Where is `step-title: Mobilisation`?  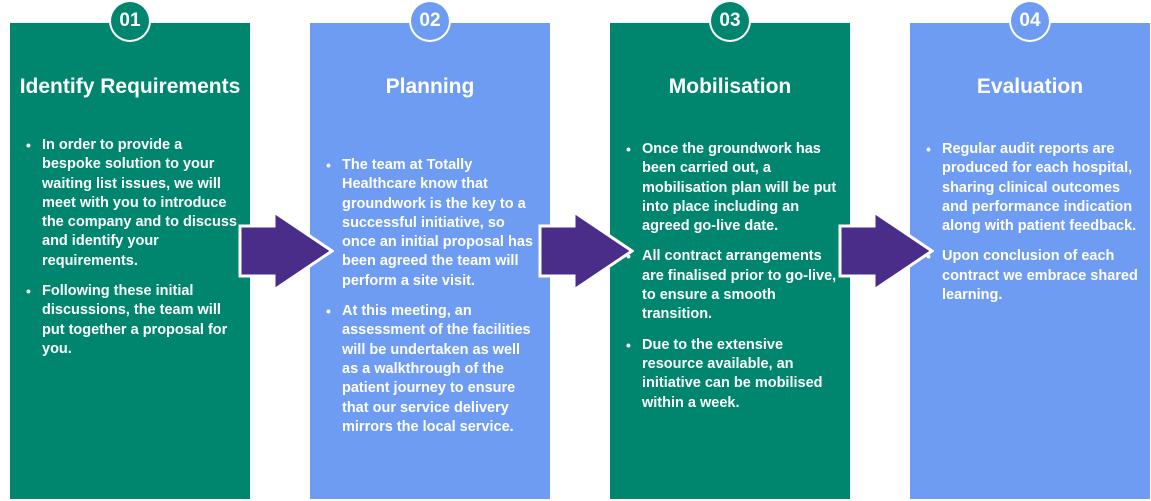 step-title: Mobilisation is located at coordinates (730, 86).